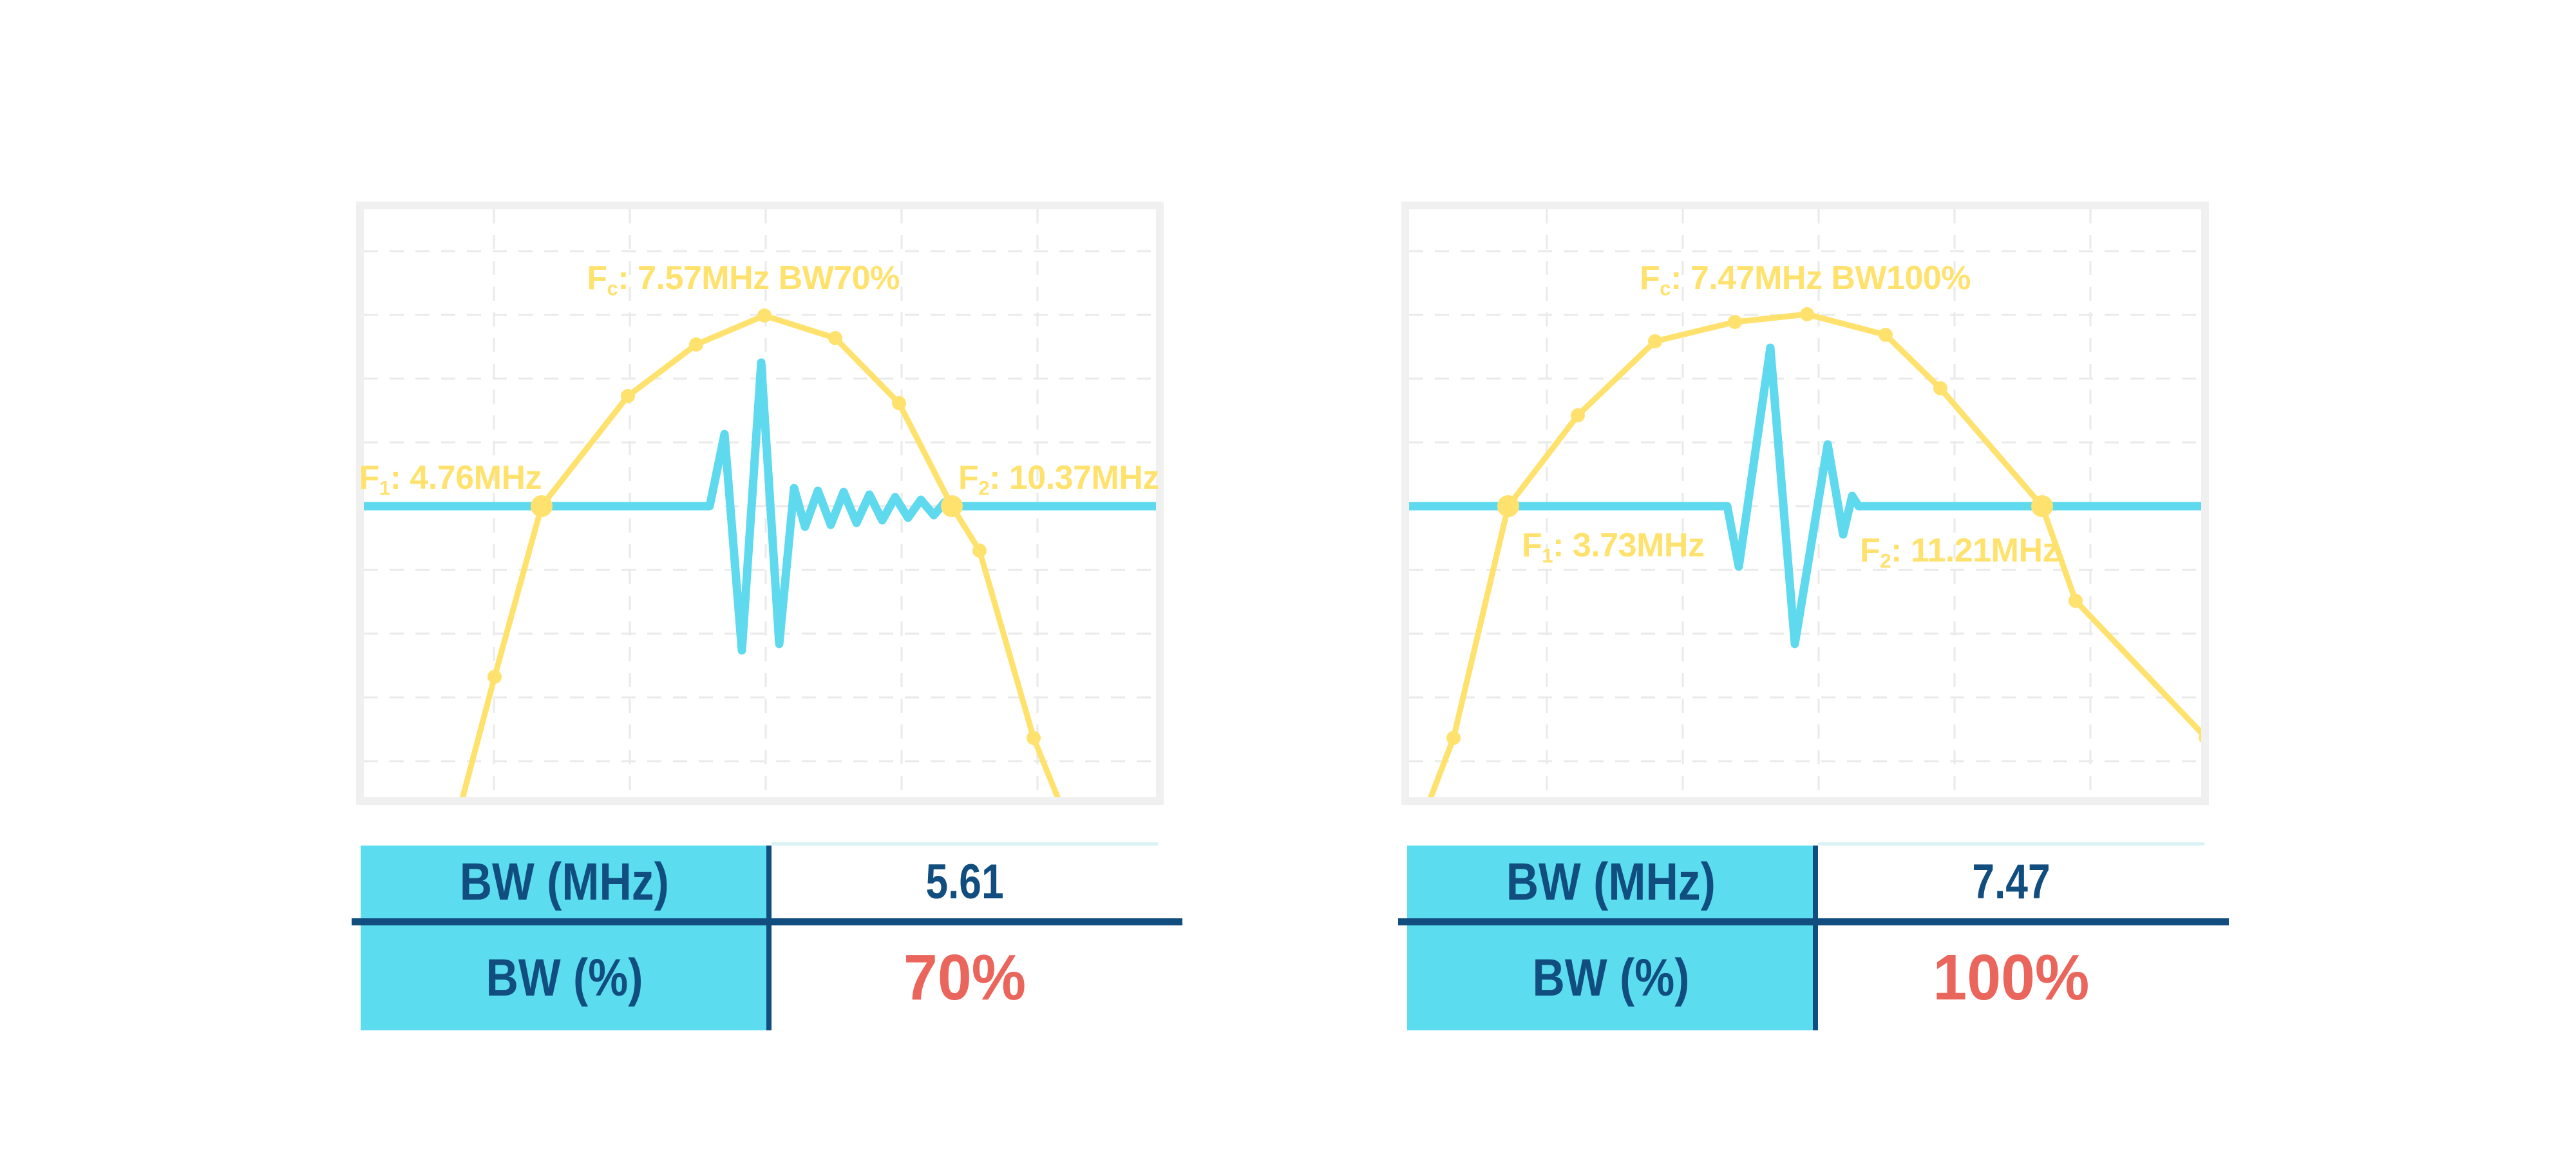 This screenshot has width=2576, height=1154. I want to click on annotation-f1-right: F1: 3.73MHz, so click(1613, 547).